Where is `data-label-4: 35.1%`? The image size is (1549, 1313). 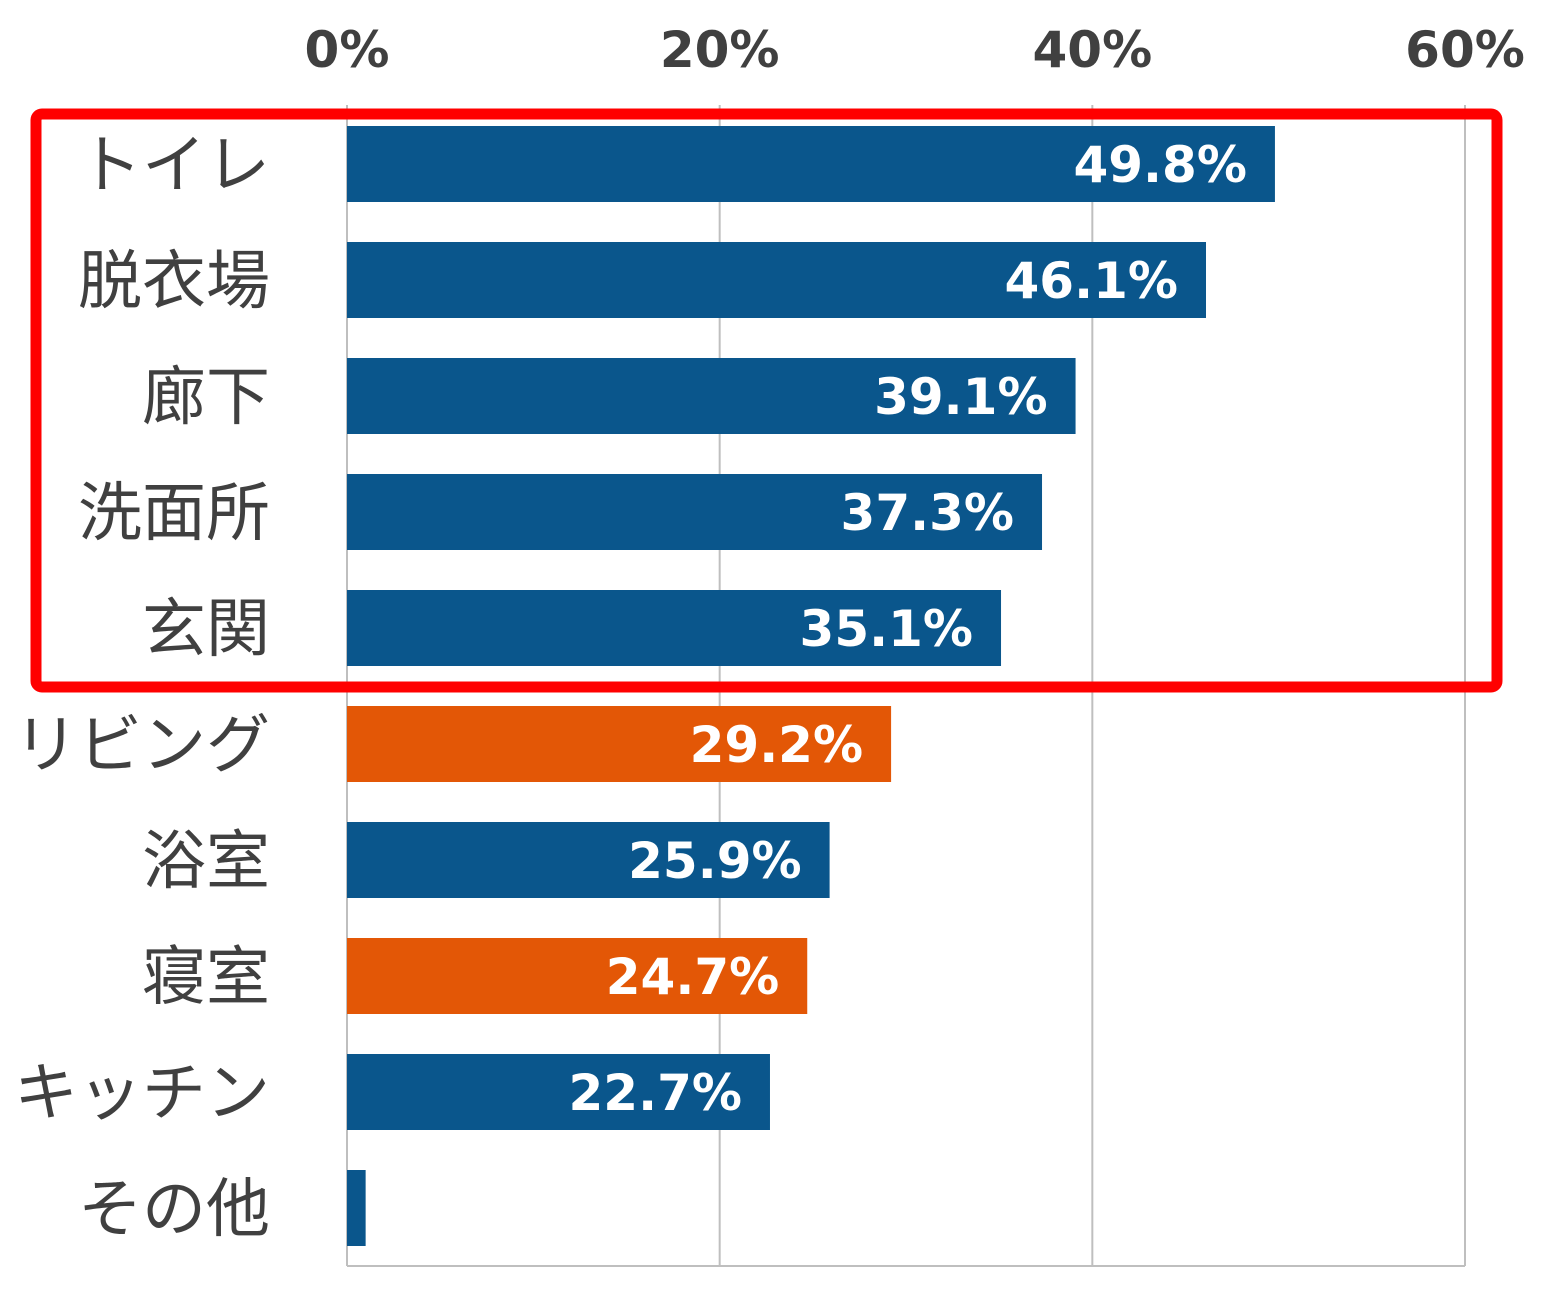
data-label-4: 35.1% is located at coordinates (886, 629).